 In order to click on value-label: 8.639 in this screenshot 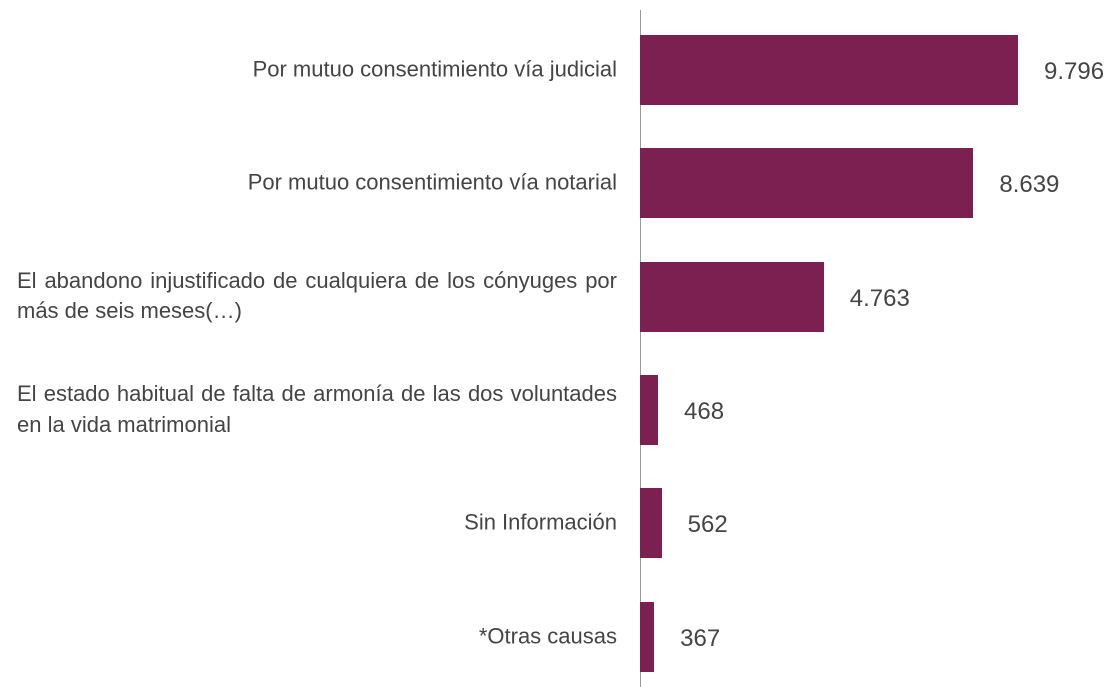, I will do `click(1029, 185)`.